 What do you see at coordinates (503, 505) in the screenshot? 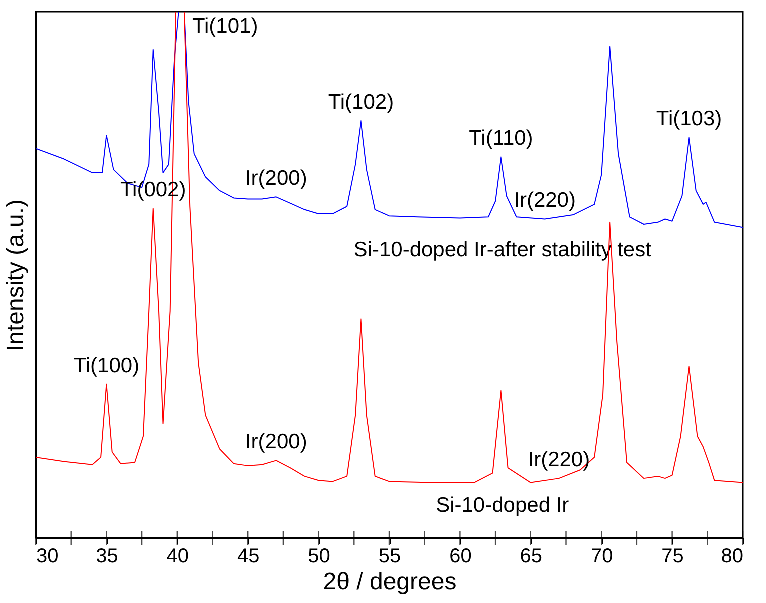
I see `series-label: Si-10-doped Ir` at bounding box center [503, 505].